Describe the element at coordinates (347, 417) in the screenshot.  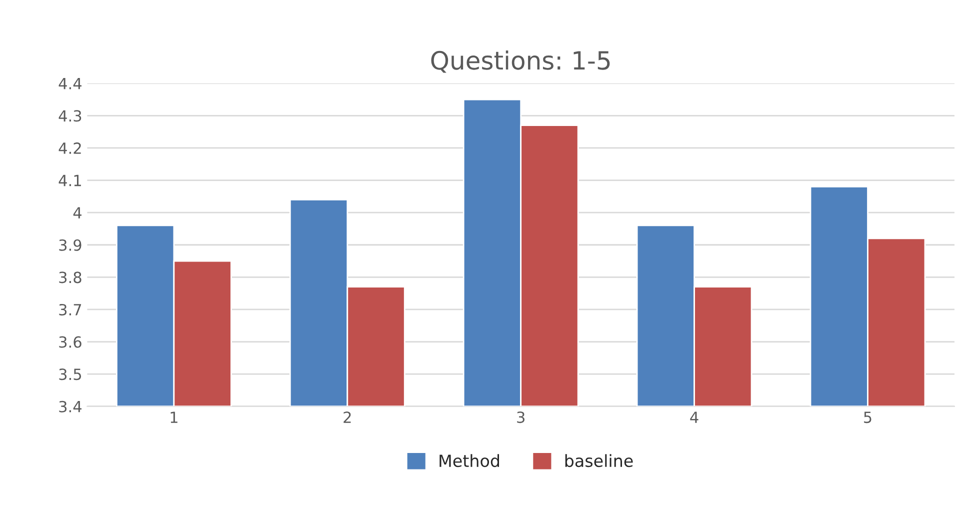
I see `x-tick-label: 2` at that location.